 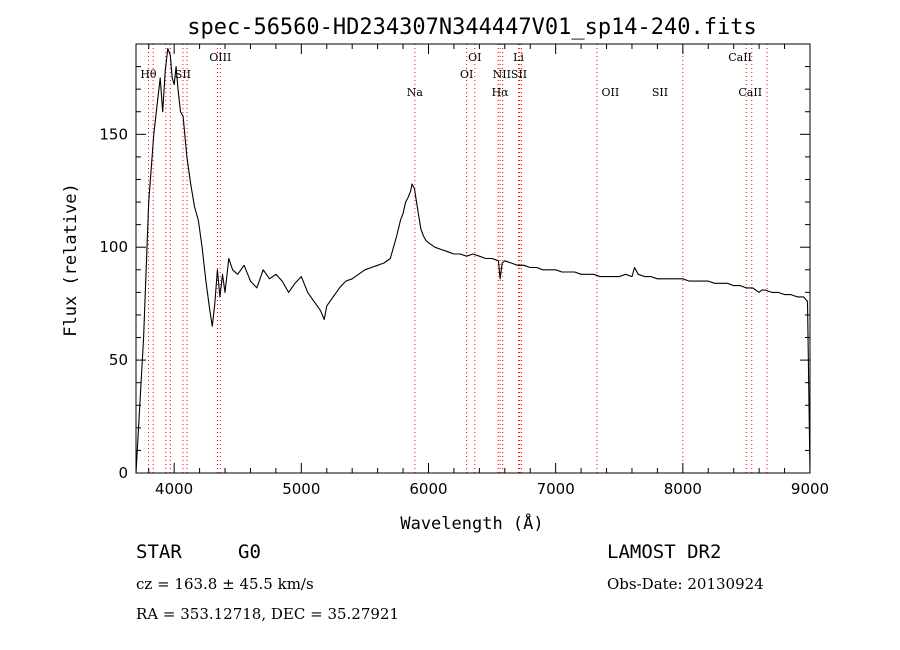 I want to click on marker-label-10: SII, so click(x=660, y=92).